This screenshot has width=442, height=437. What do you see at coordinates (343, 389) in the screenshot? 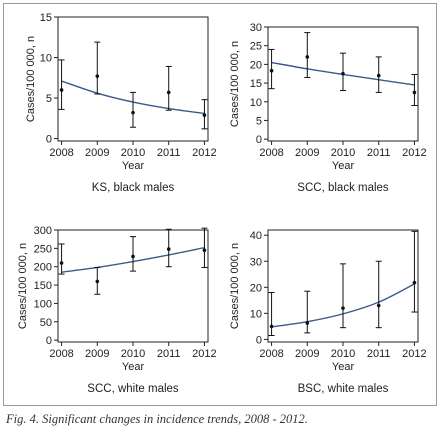
I see `panel-title: BSC, white males` at bounding box center [343, 389].